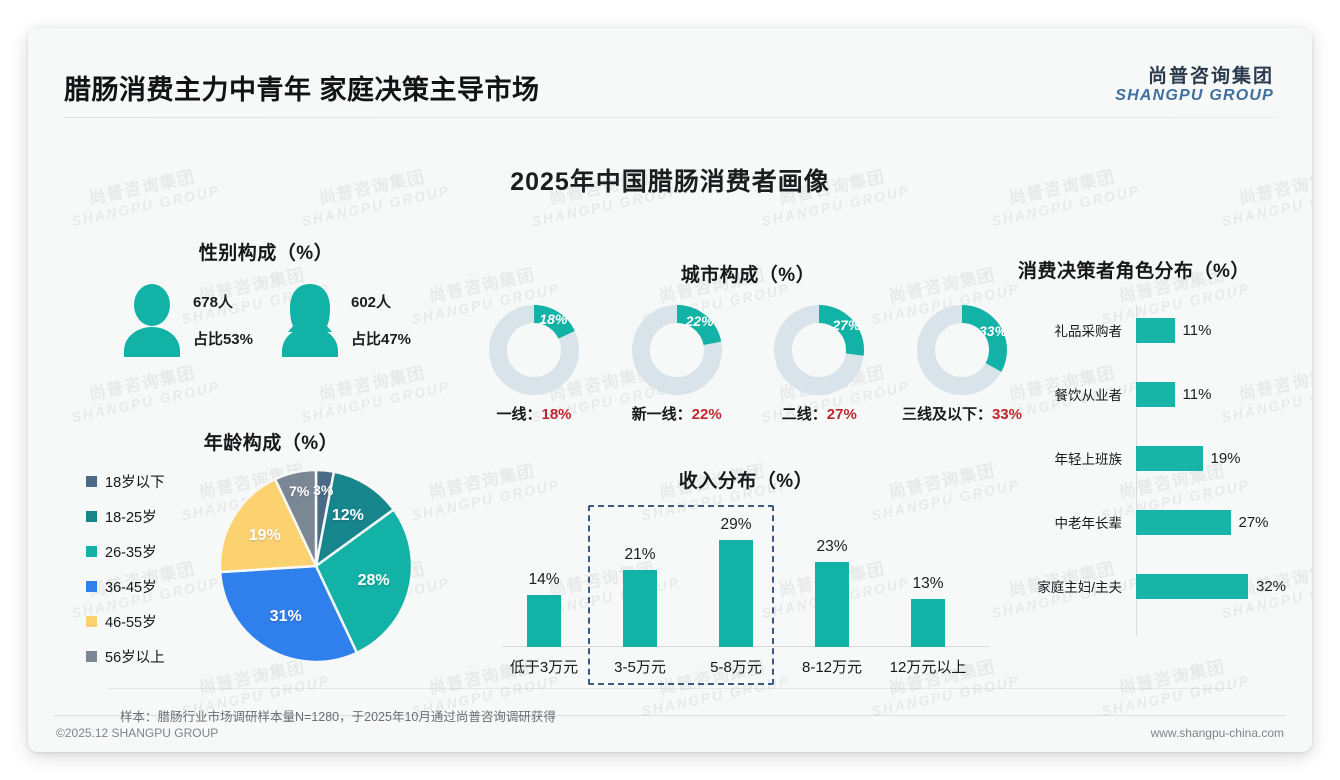 The width and height of the screenshot is (1340, 780). I want to click on page-title: 腊肠消费主力中青年 家庭决策主导市场, so click(302, 90).